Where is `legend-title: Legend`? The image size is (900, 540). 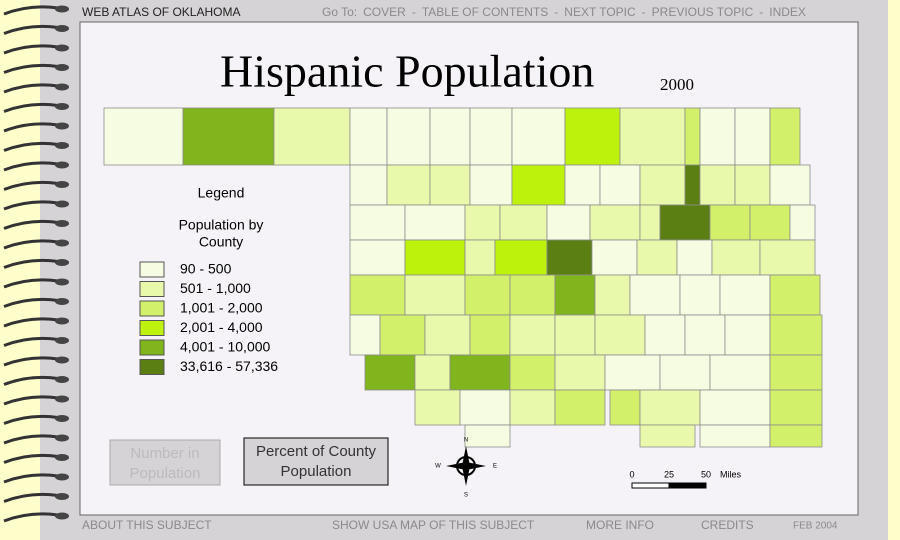 legend-title: Legend is located at coordinates (221, 193).